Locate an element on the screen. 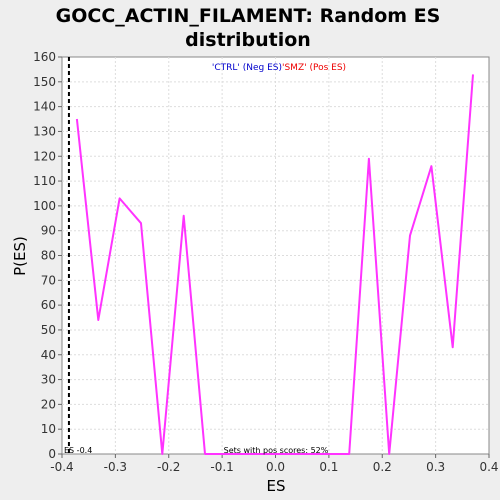 This screenshot has height=500, width=500. y-tick-label: 120 is located at coordinates (44, 156).